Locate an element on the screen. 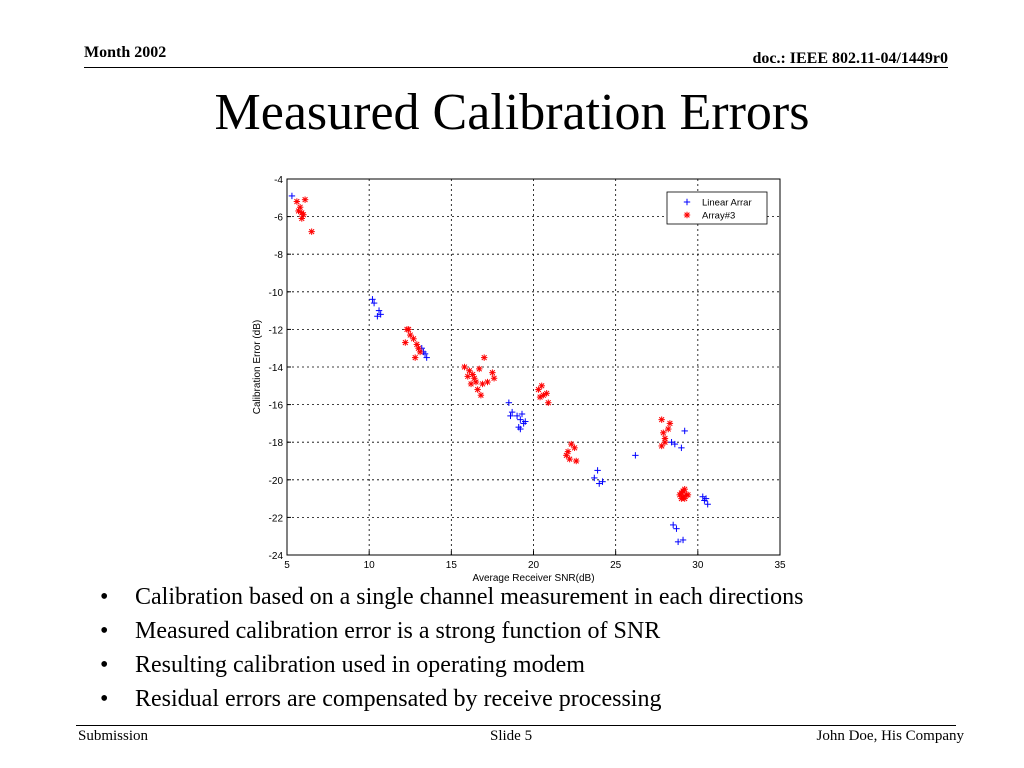  y-tick-label: -8 is located at coordinates (278, 255).